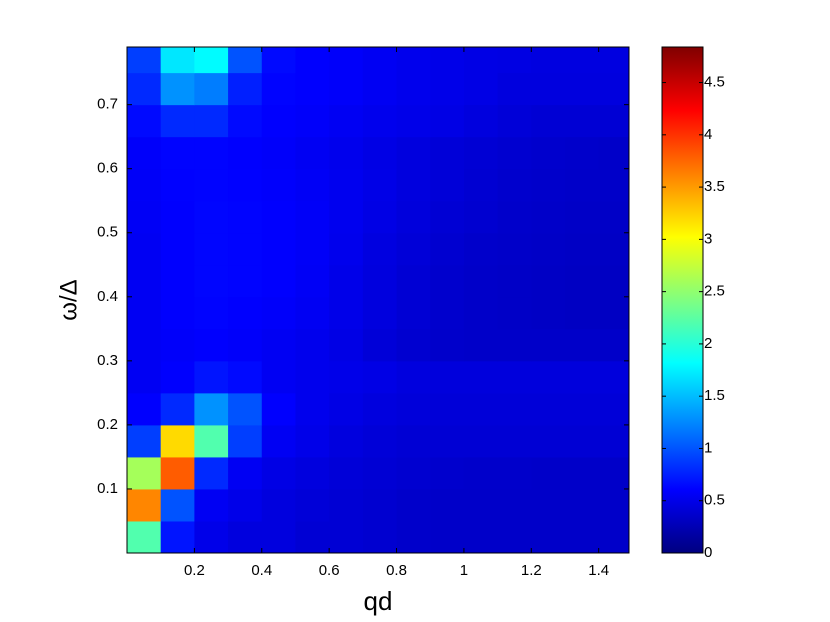  What do you see at coordinates (378, 601) in the screenshot?
I see `x-axis-label: qd` at bounding box center [378, 601].